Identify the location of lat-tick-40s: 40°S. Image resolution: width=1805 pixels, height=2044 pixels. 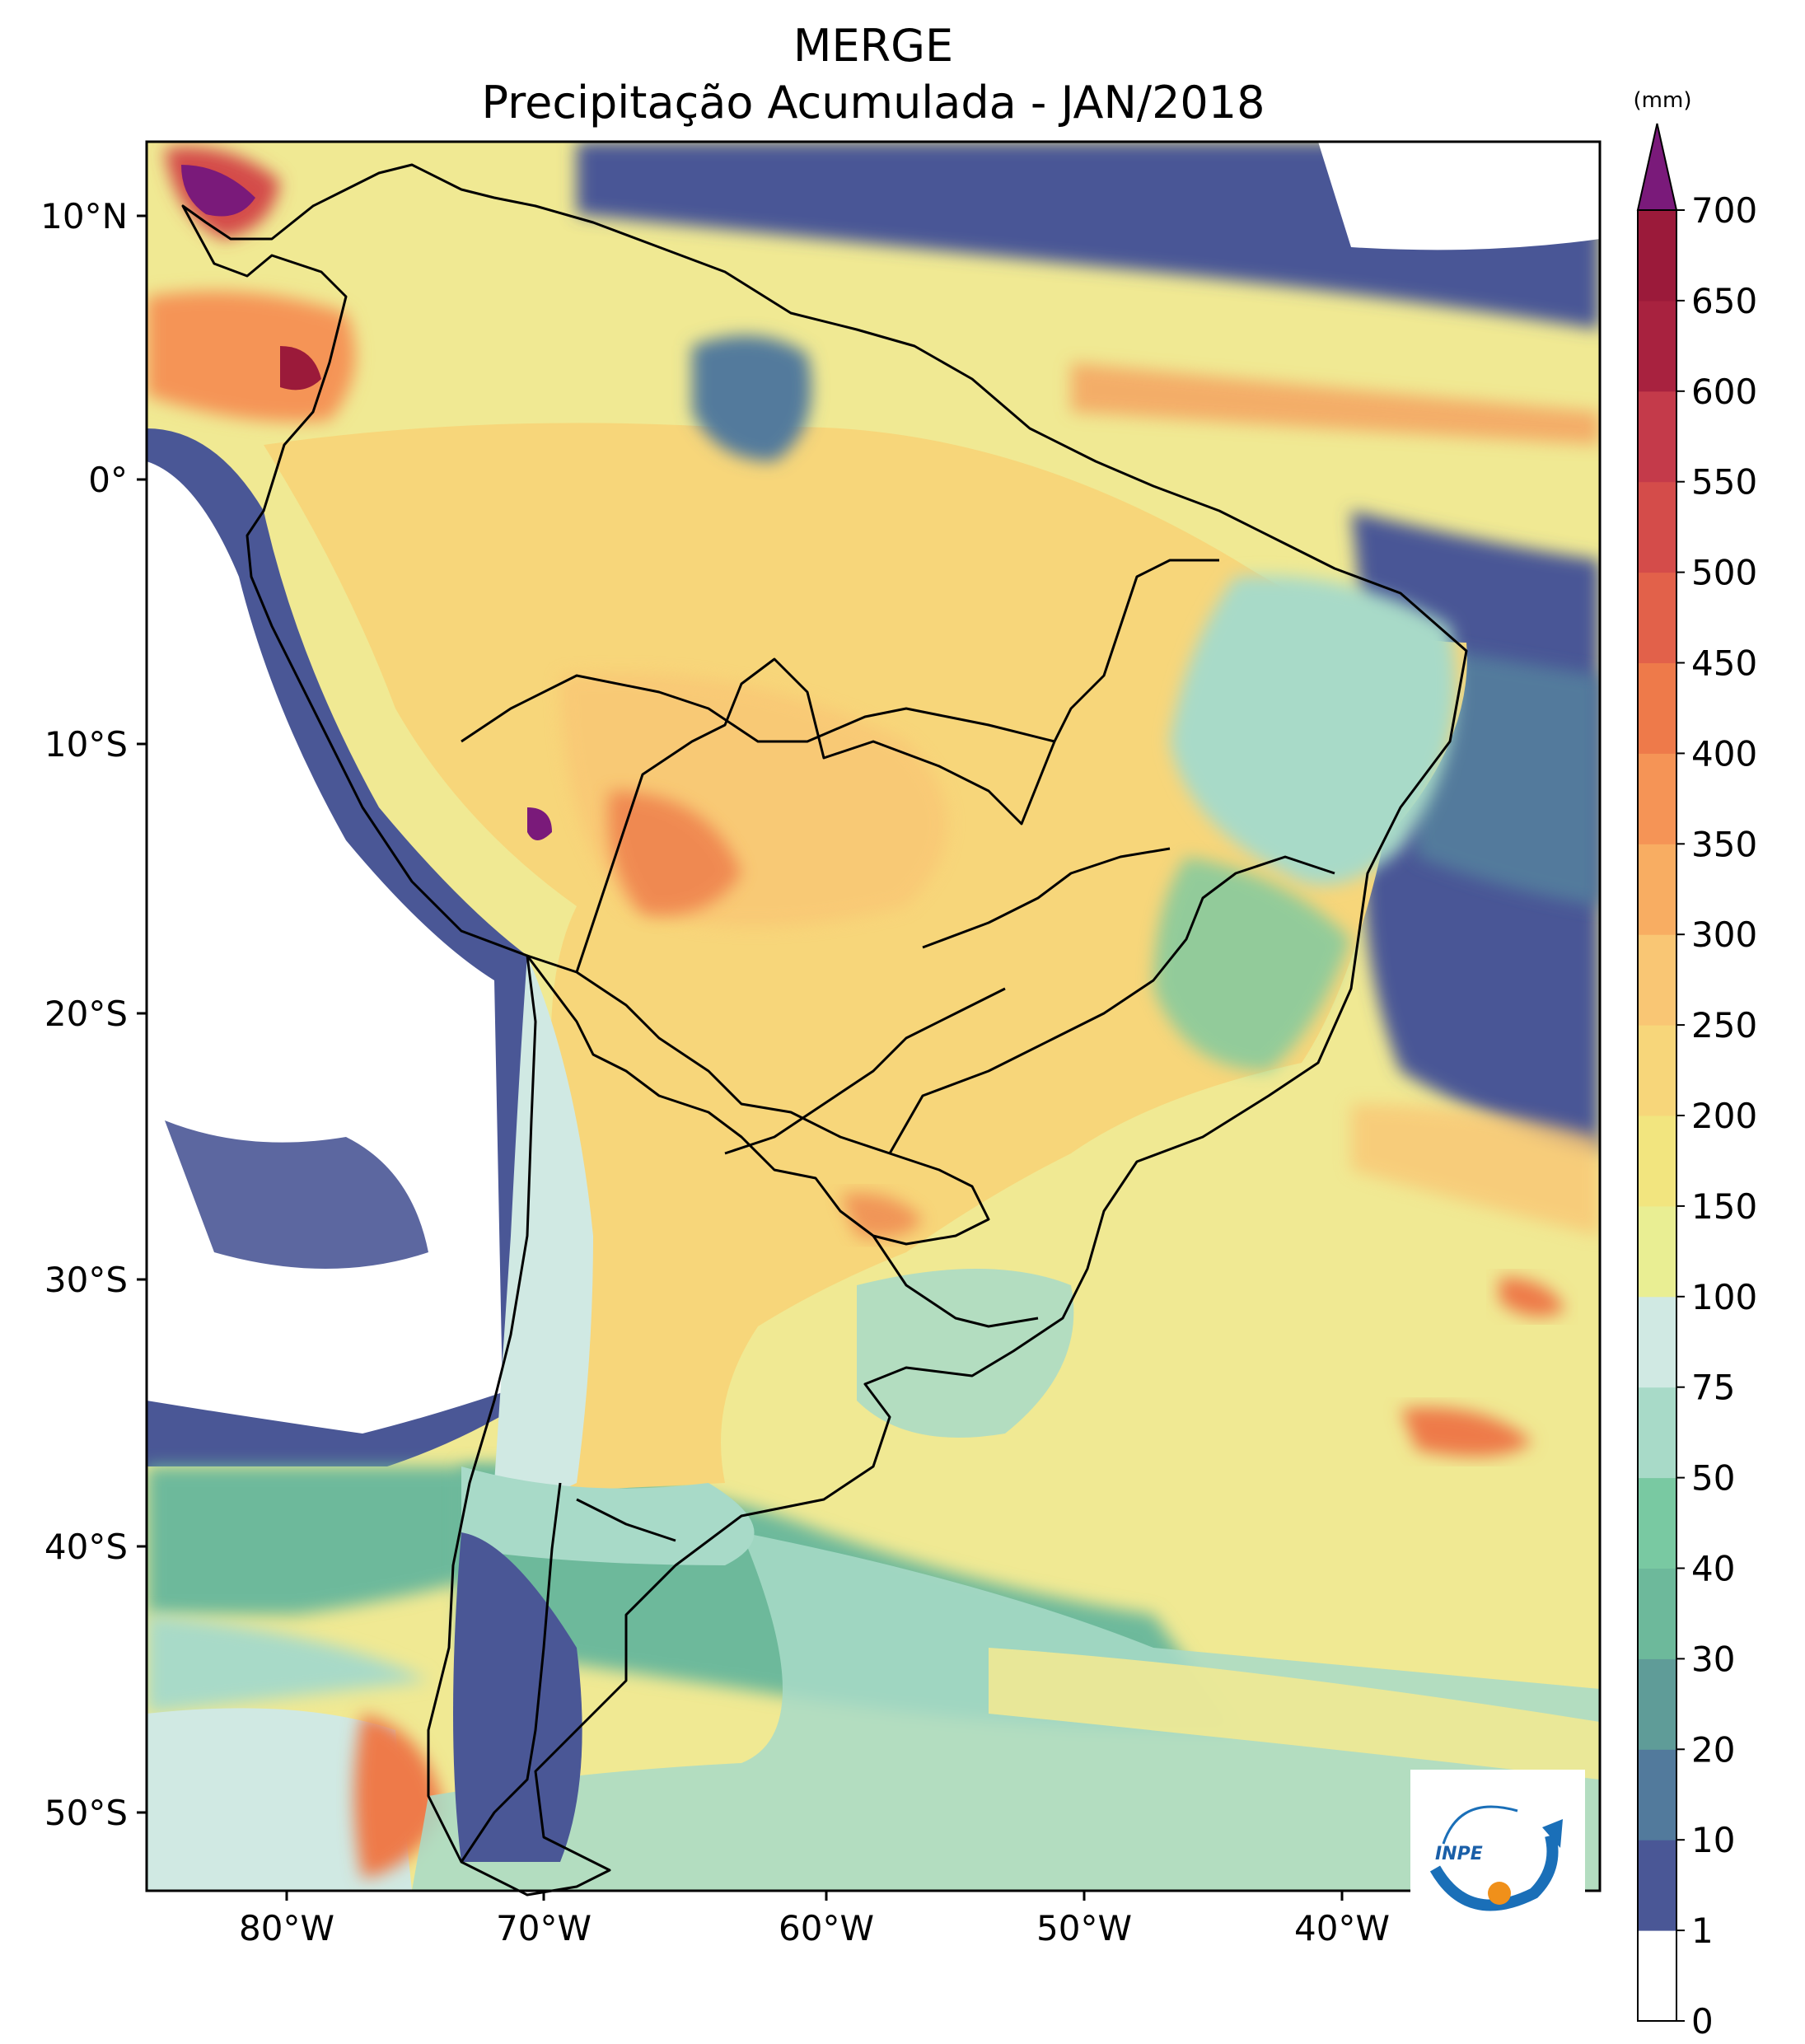
(96, 1547).